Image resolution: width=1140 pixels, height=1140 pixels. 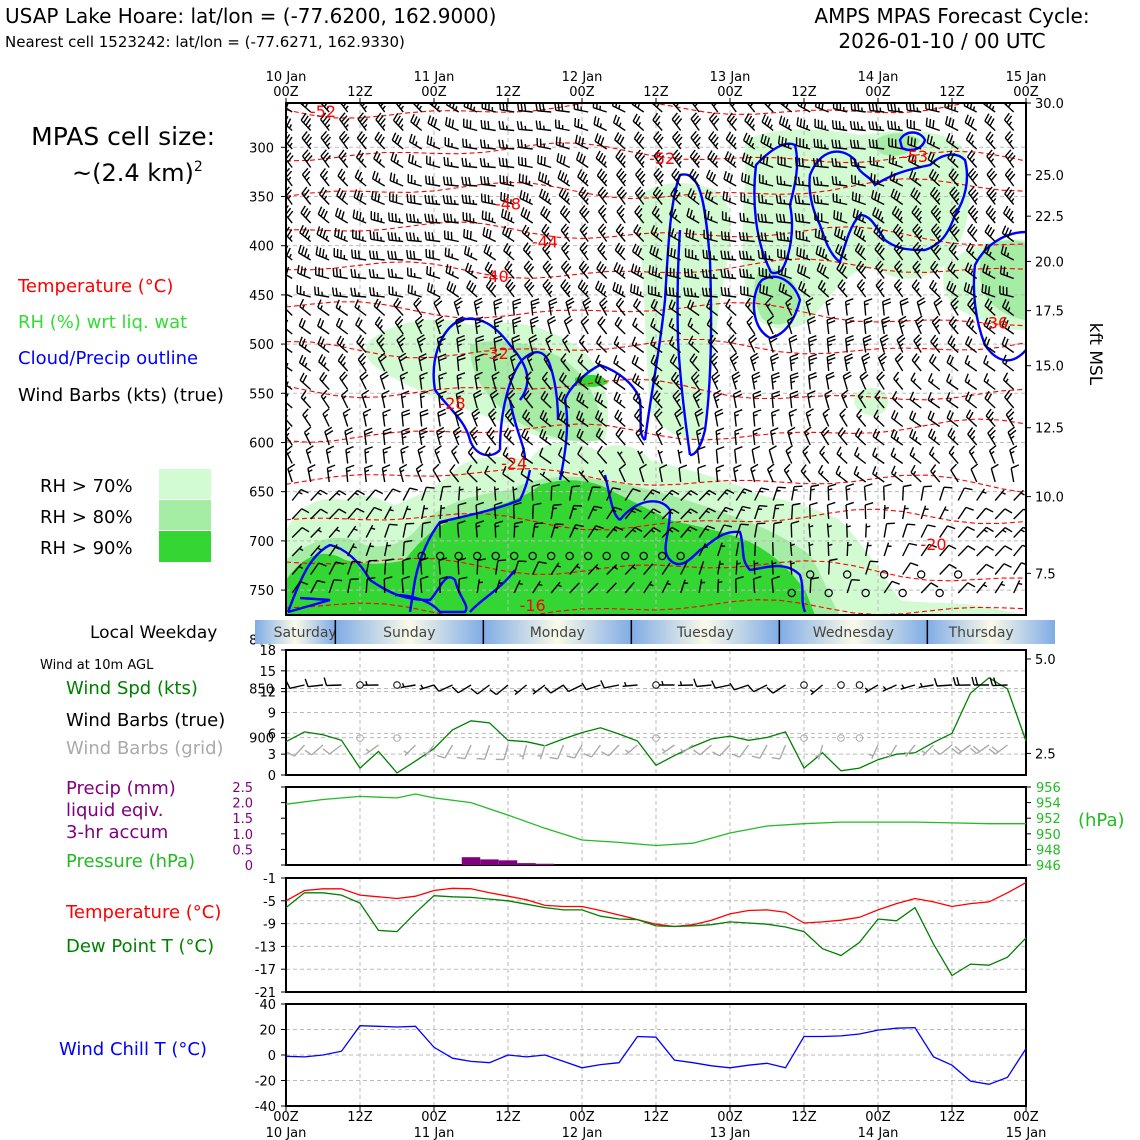 I want to click on pressure-tick-label: 900, so click(x=261, y=739).